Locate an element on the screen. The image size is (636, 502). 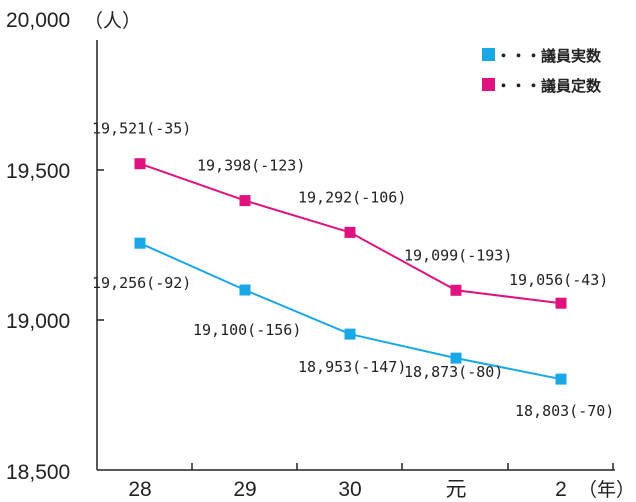
data-label-actual: 19,256(-92) is located at coordinates (141, 283).